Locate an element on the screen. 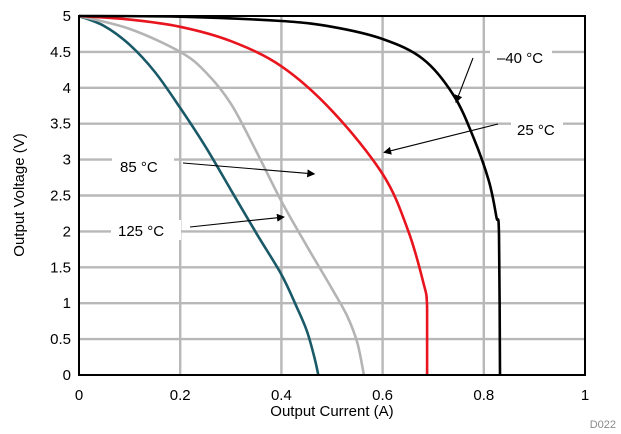 This screenshot has height=434, width=621. x-tick-label: 1 is located at coordinates (585, 395).